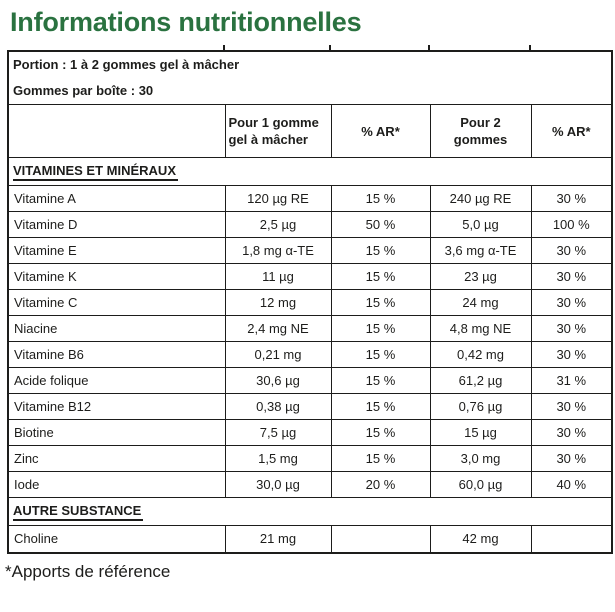 This screenshot has height=612, width=615. Describe the element at coordinates (310, 171) in the screenshot. I see `section-header-vitamins-minerals: VITAMINES ET MINÉRAUX` at that location.